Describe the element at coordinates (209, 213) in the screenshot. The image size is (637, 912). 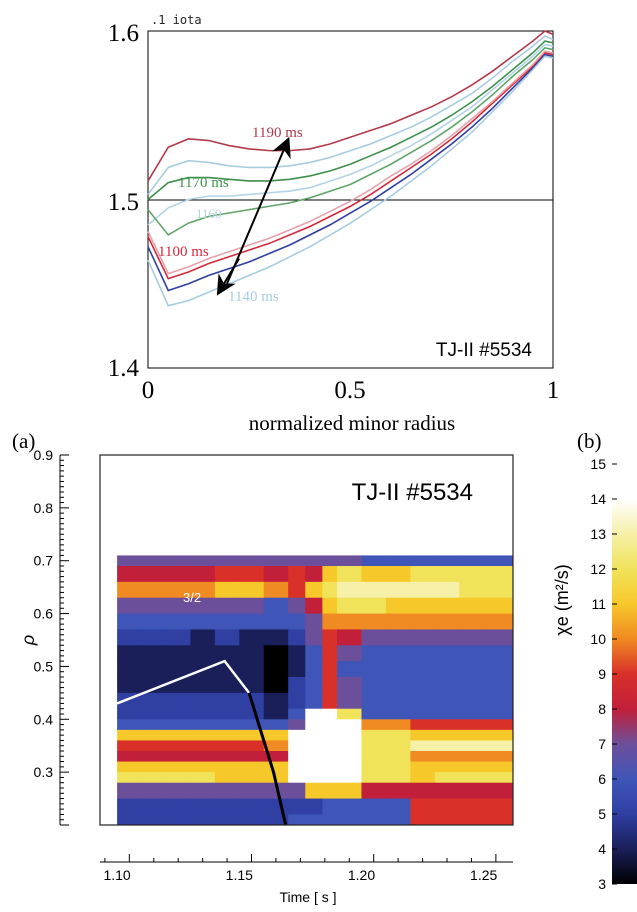
I see `series-label-1160: 1160` at that location.